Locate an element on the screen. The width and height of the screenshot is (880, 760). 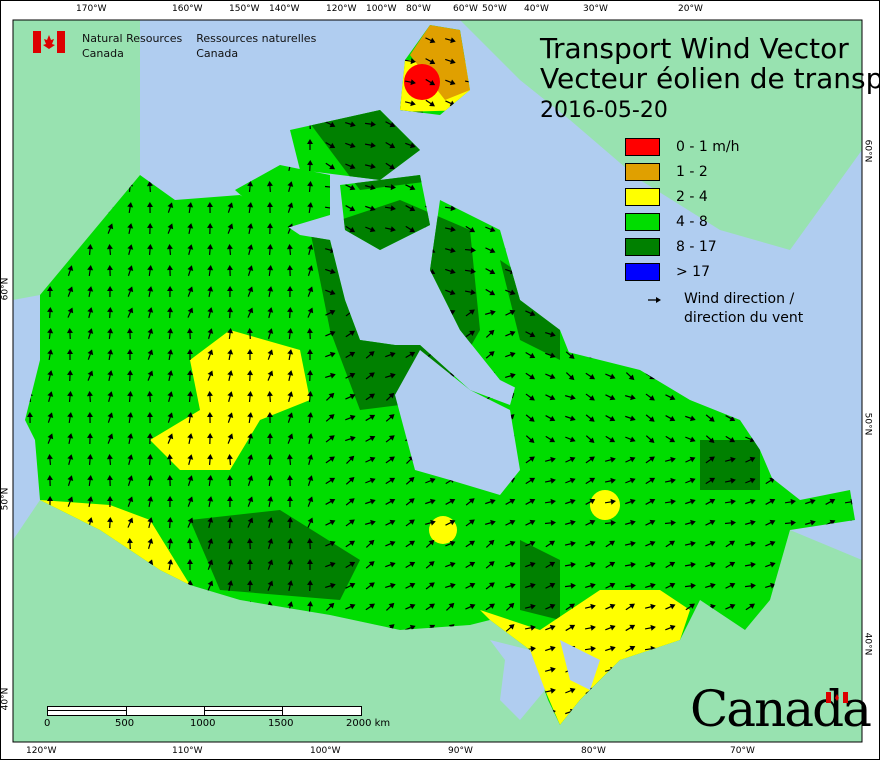
legend-label: 2 - 4 is located at coordinates (692, 196).